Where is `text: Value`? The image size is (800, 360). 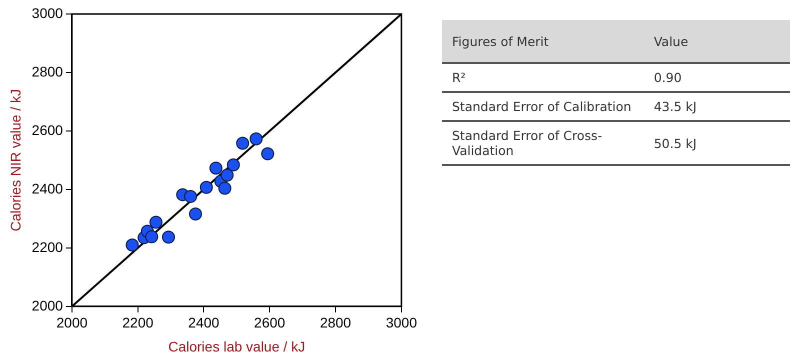 text: Value is located at coordinates (717, 41).